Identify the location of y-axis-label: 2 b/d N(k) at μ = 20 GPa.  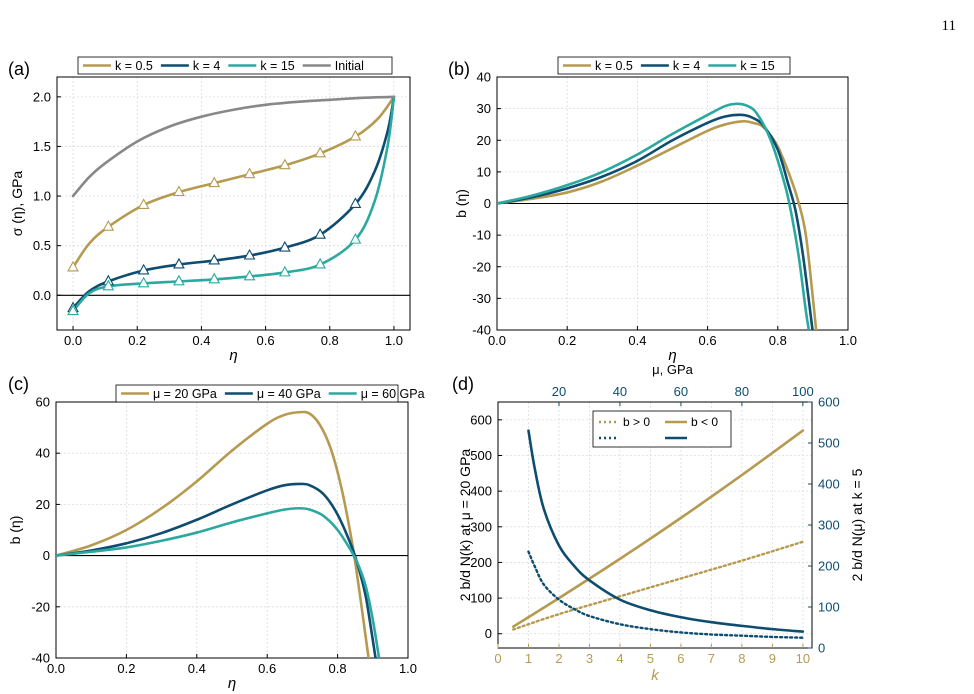
(465, 525).